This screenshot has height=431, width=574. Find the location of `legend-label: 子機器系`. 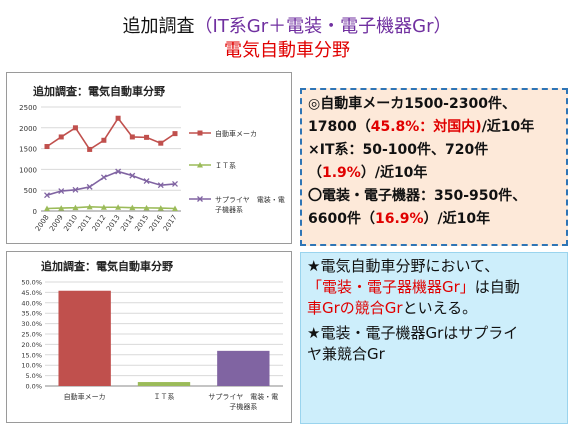

legend-label: 子機器系 is located at coordinates (229, 209).